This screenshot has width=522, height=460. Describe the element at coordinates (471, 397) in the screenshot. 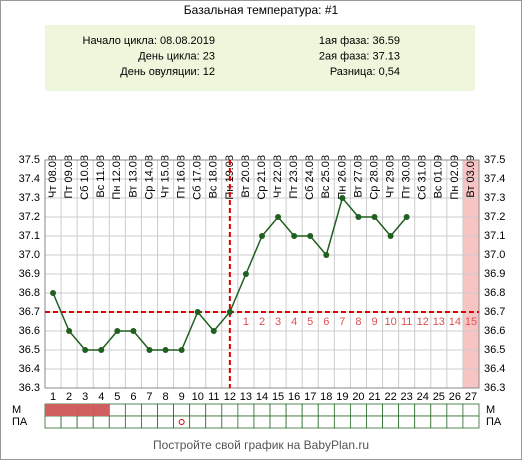

I see `x-tick-label: 27` at that location.